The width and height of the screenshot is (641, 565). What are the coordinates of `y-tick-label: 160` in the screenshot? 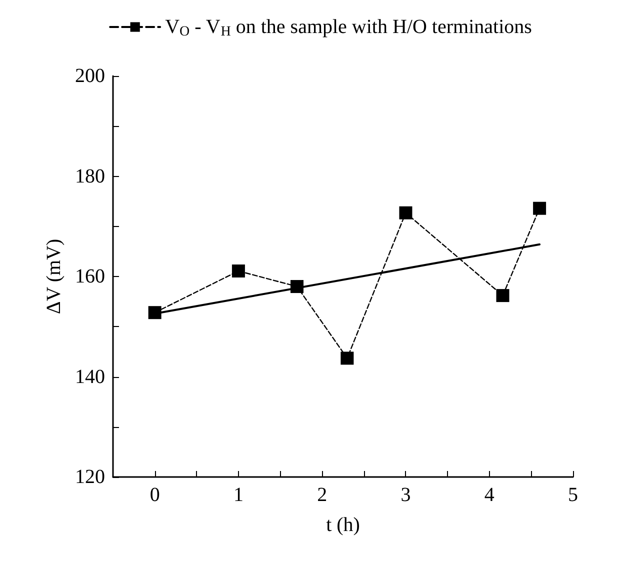 It's located at (90, 277).